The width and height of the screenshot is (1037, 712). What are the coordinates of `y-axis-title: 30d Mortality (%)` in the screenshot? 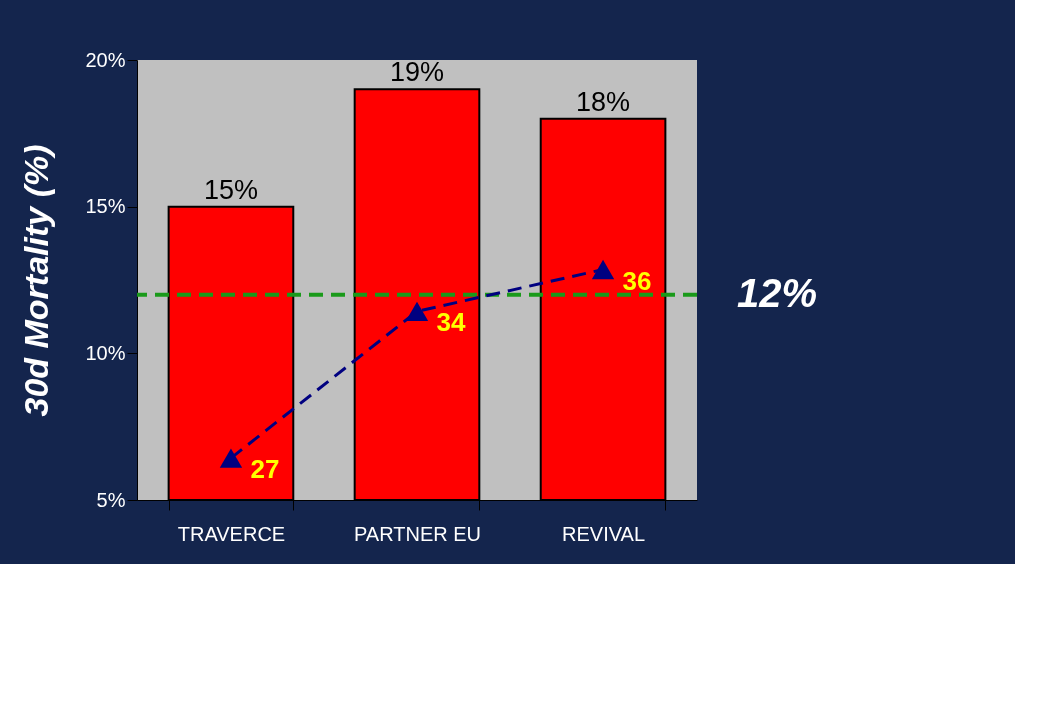 It's located at (36, 280).